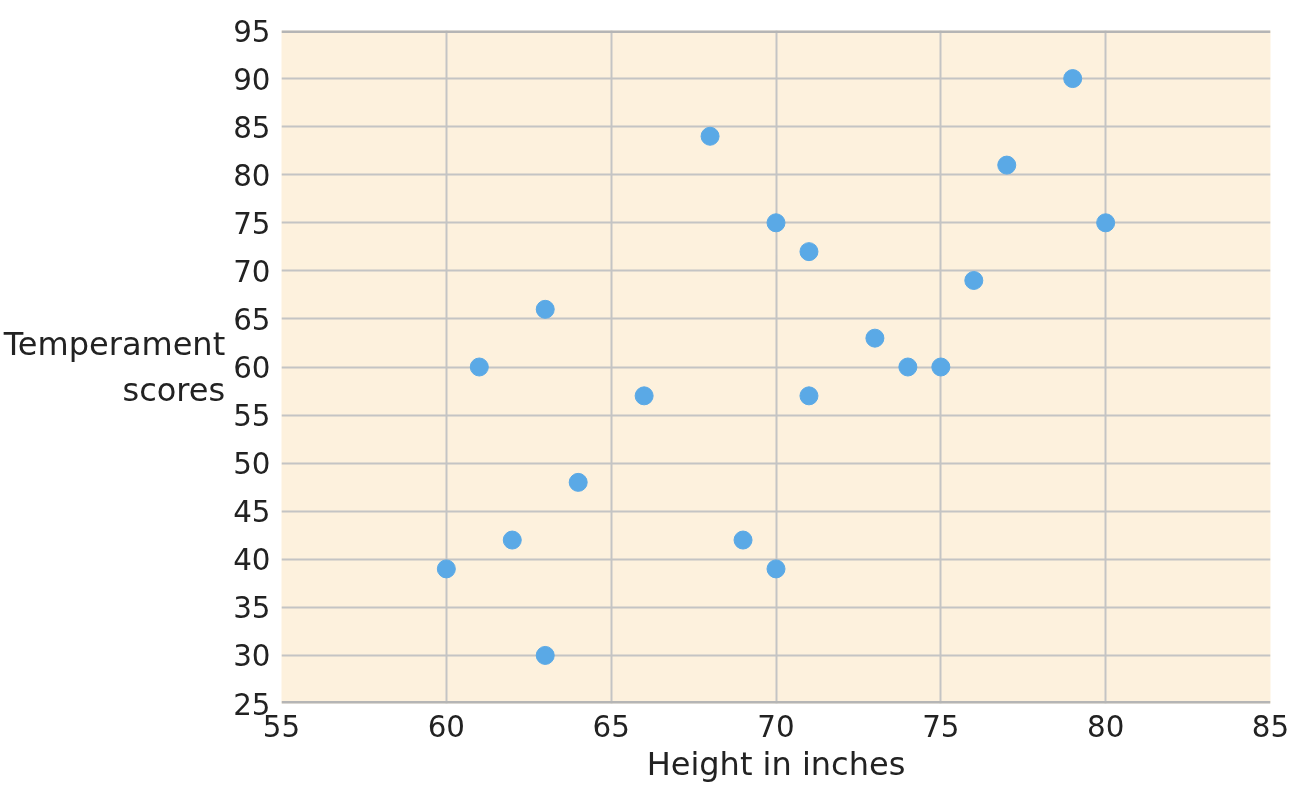 The image size is (1316, 797). What do you see at coordinates (252, 223) in the screenshot?
I see `y-tick-label: 75` at bounding box center [252, 223].